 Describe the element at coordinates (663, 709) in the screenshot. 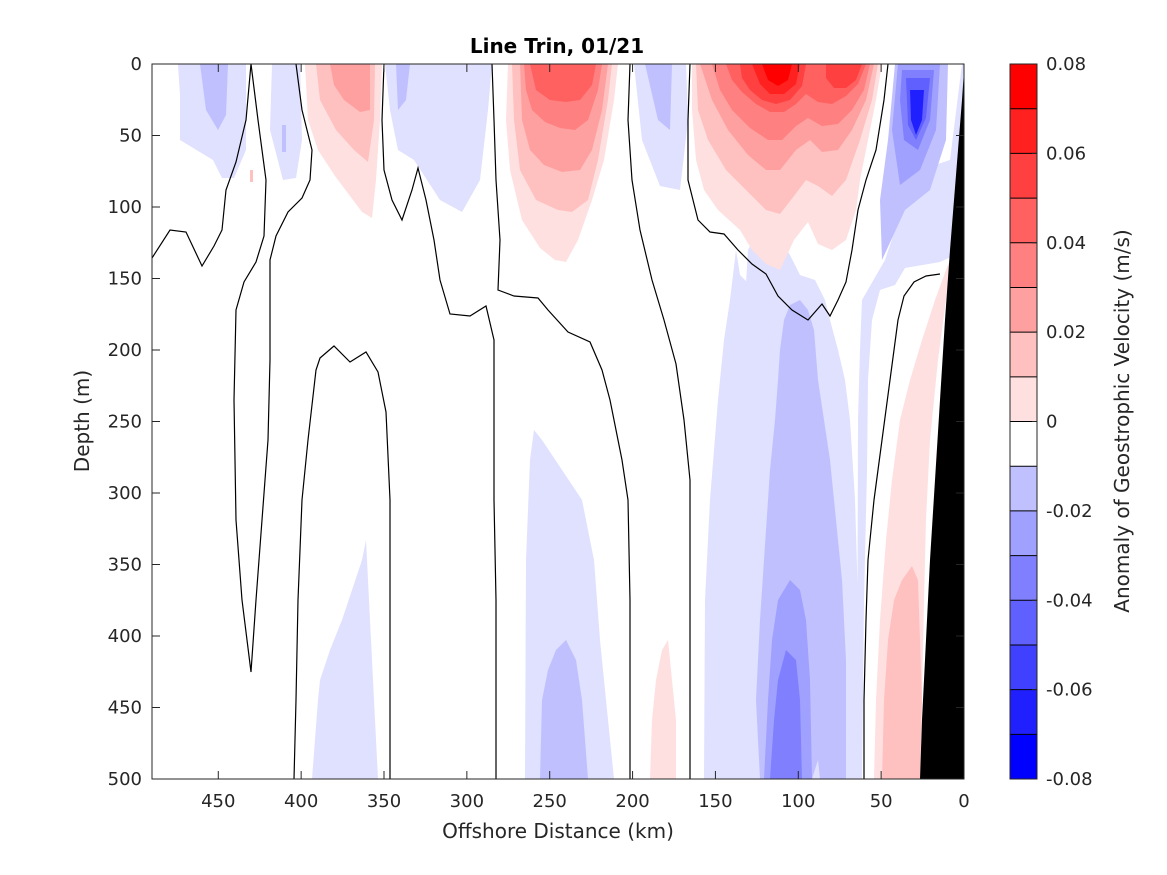

I see `pos-region-185km-deep` at that location.